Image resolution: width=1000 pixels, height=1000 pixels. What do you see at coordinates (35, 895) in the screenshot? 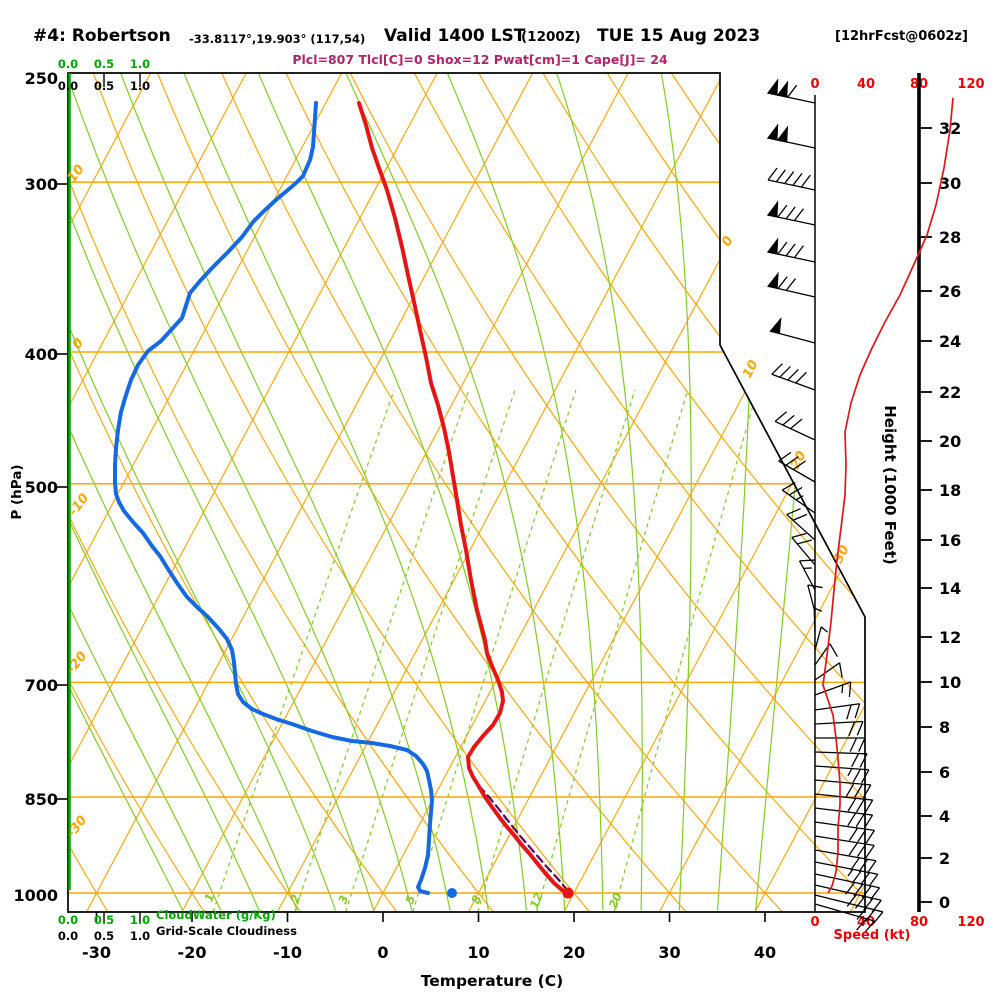
I see `svg-text: 1000` at bounding box center [35, 895].